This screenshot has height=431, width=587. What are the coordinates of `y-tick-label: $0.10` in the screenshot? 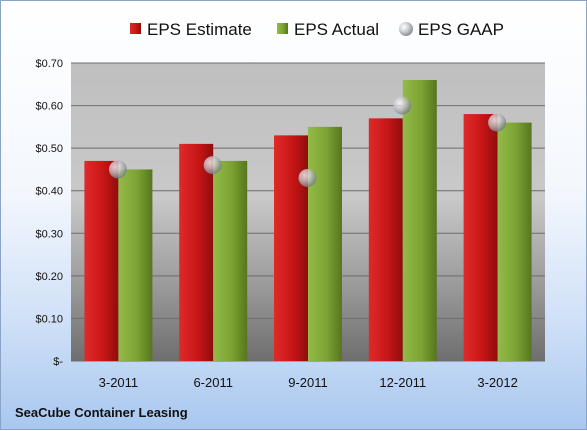 It's located at (49, 319).